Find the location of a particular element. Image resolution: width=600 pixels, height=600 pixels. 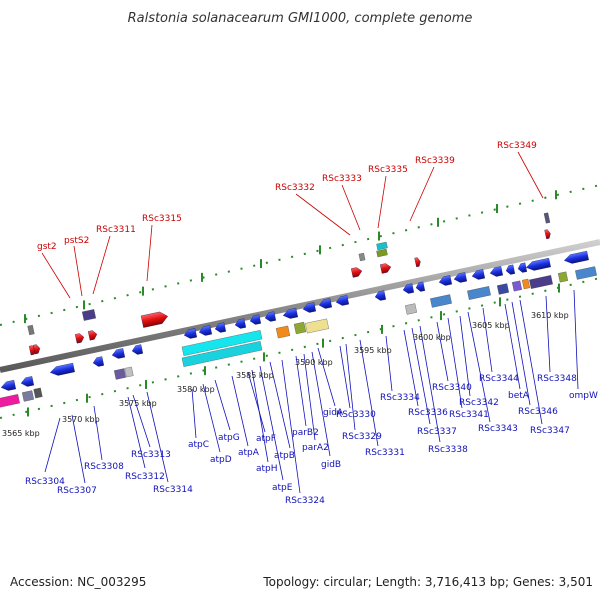

gene-label: RSc3339 is located at coordinates (435, 161).